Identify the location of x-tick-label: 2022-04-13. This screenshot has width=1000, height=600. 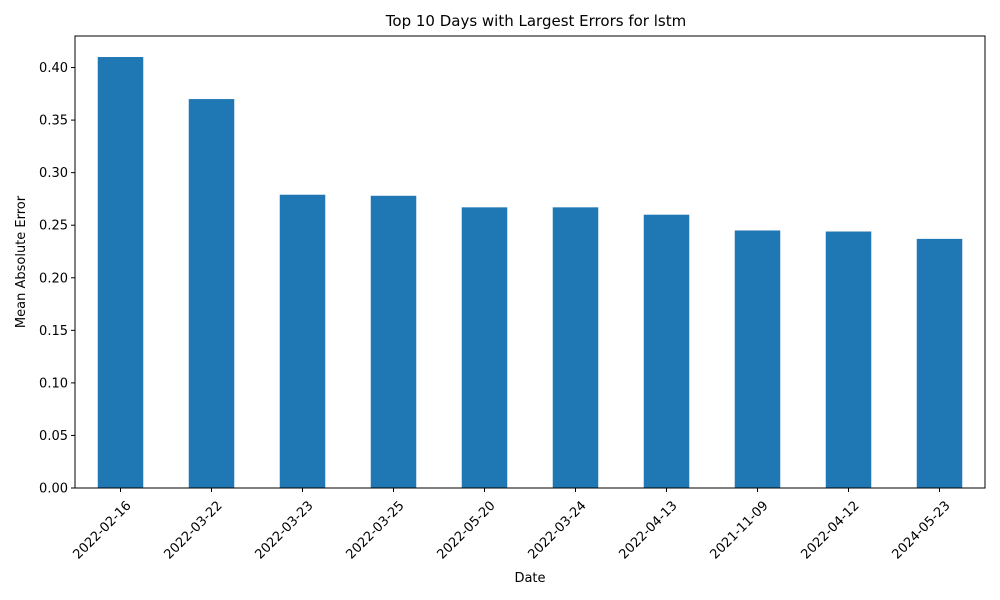
(649, 530).